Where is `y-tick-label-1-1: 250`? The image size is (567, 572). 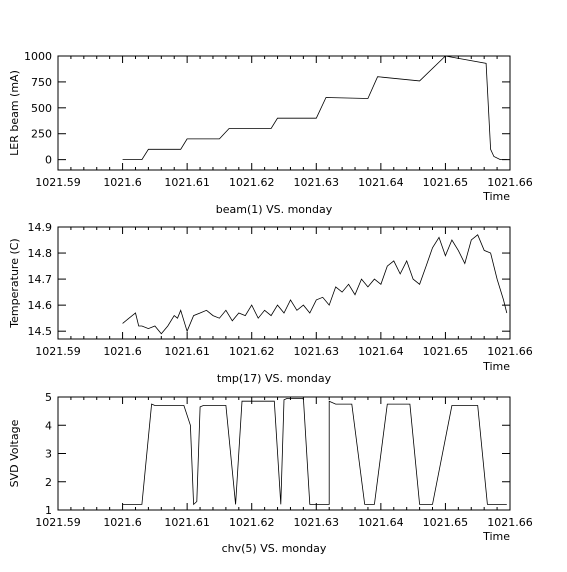 y-tick-label-1-1: 250 is located at coordinates (41, 134).